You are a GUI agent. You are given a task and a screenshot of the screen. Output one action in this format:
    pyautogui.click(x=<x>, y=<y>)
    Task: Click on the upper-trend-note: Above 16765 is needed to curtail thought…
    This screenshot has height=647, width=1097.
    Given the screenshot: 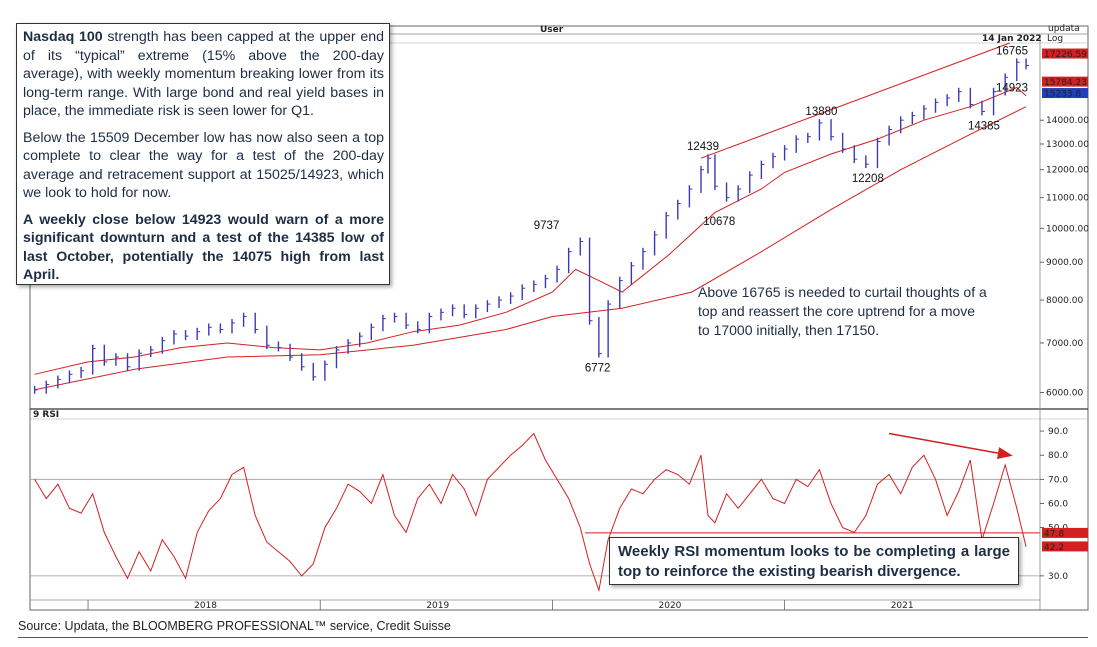 What is the action you would take?
    pyautogui.click(x=842, y=311)
    